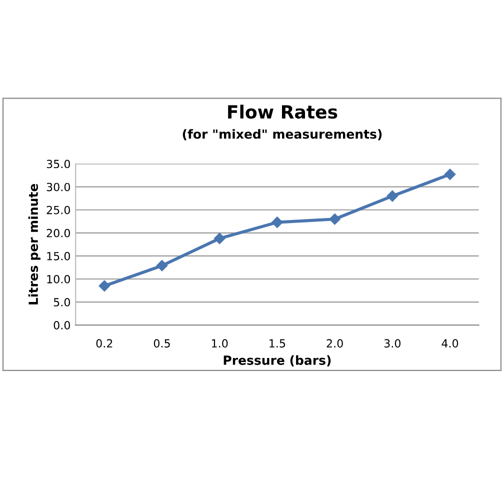 The height and width of the screenshot is (504, 504). I want to click on x-tick-label: 0.5, so click(162, 343).